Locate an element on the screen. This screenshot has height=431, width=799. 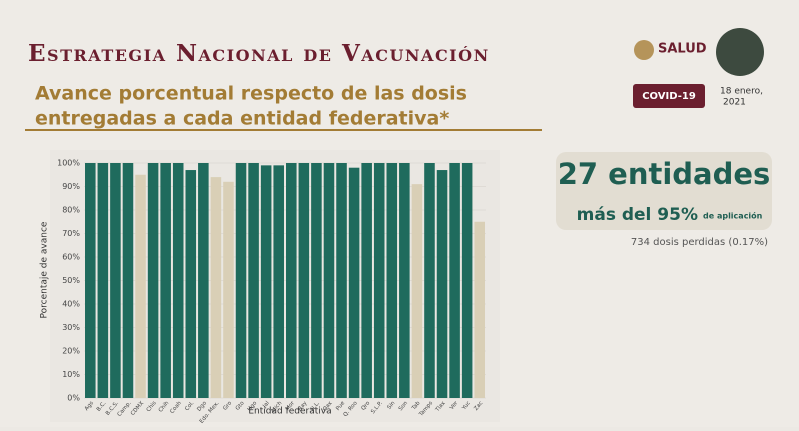
y-tick-label: 40% is located at coordinates (71, 304).